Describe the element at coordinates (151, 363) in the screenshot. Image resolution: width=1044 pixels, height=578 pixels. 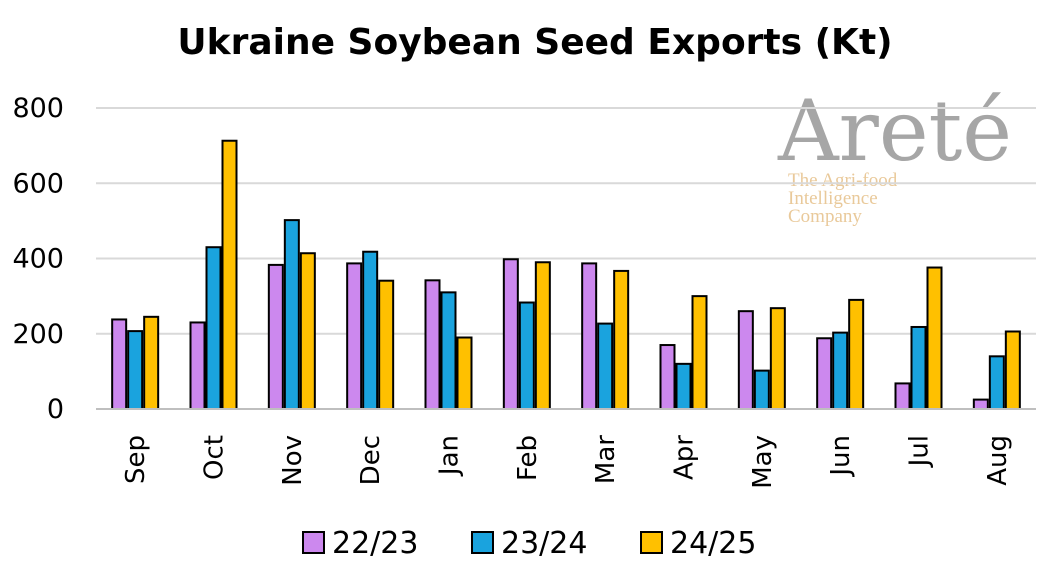
I see `bar-24-25-sep` at that location.